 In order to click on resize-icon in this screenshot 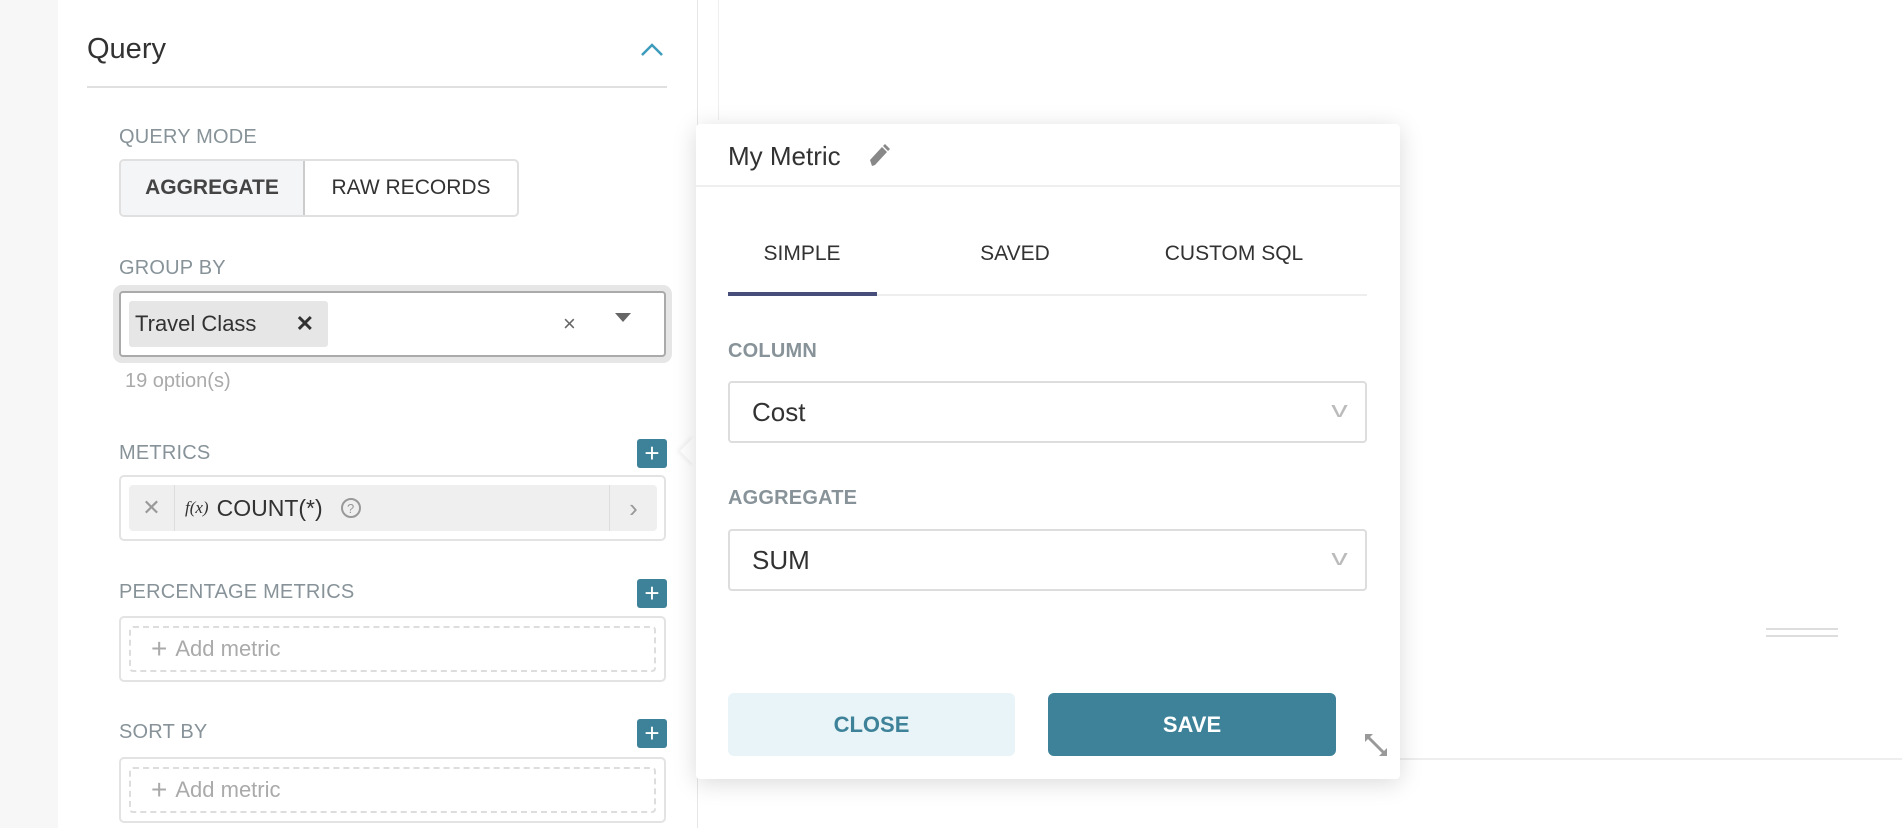, I will do `click(1376, 745)`.